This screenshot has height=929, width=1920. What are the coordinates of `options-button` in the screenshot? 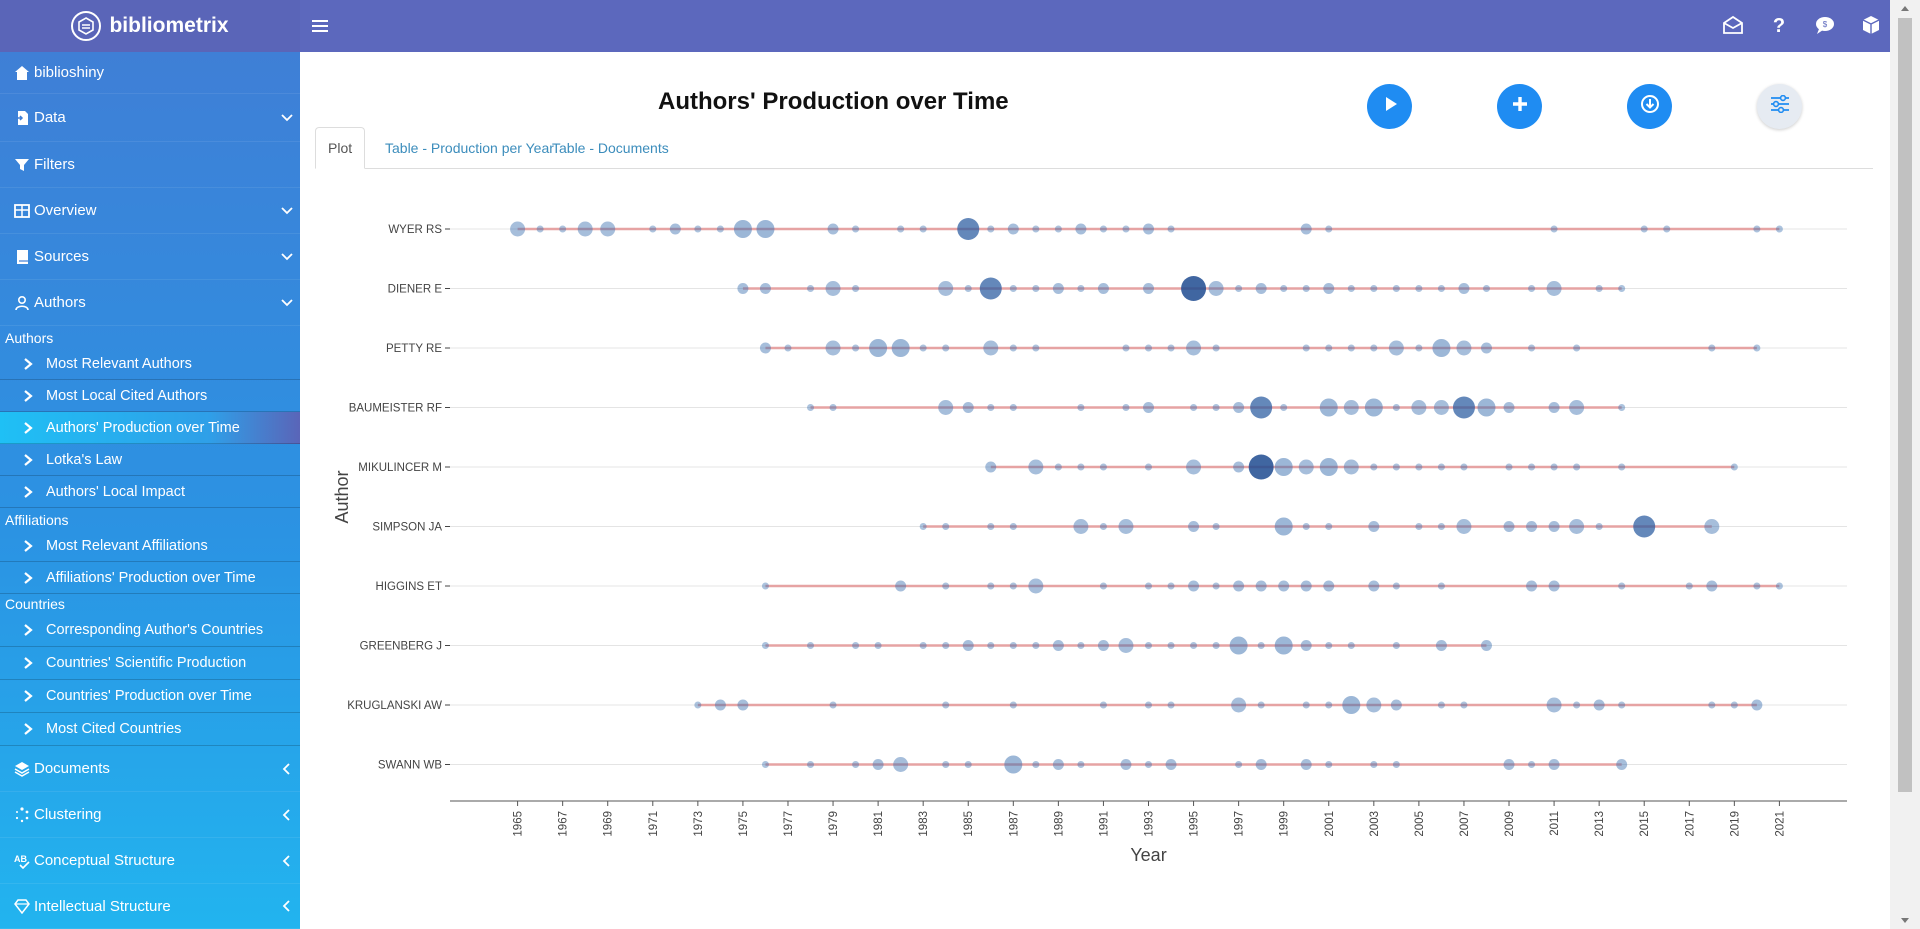 It's located at (1779, 106).